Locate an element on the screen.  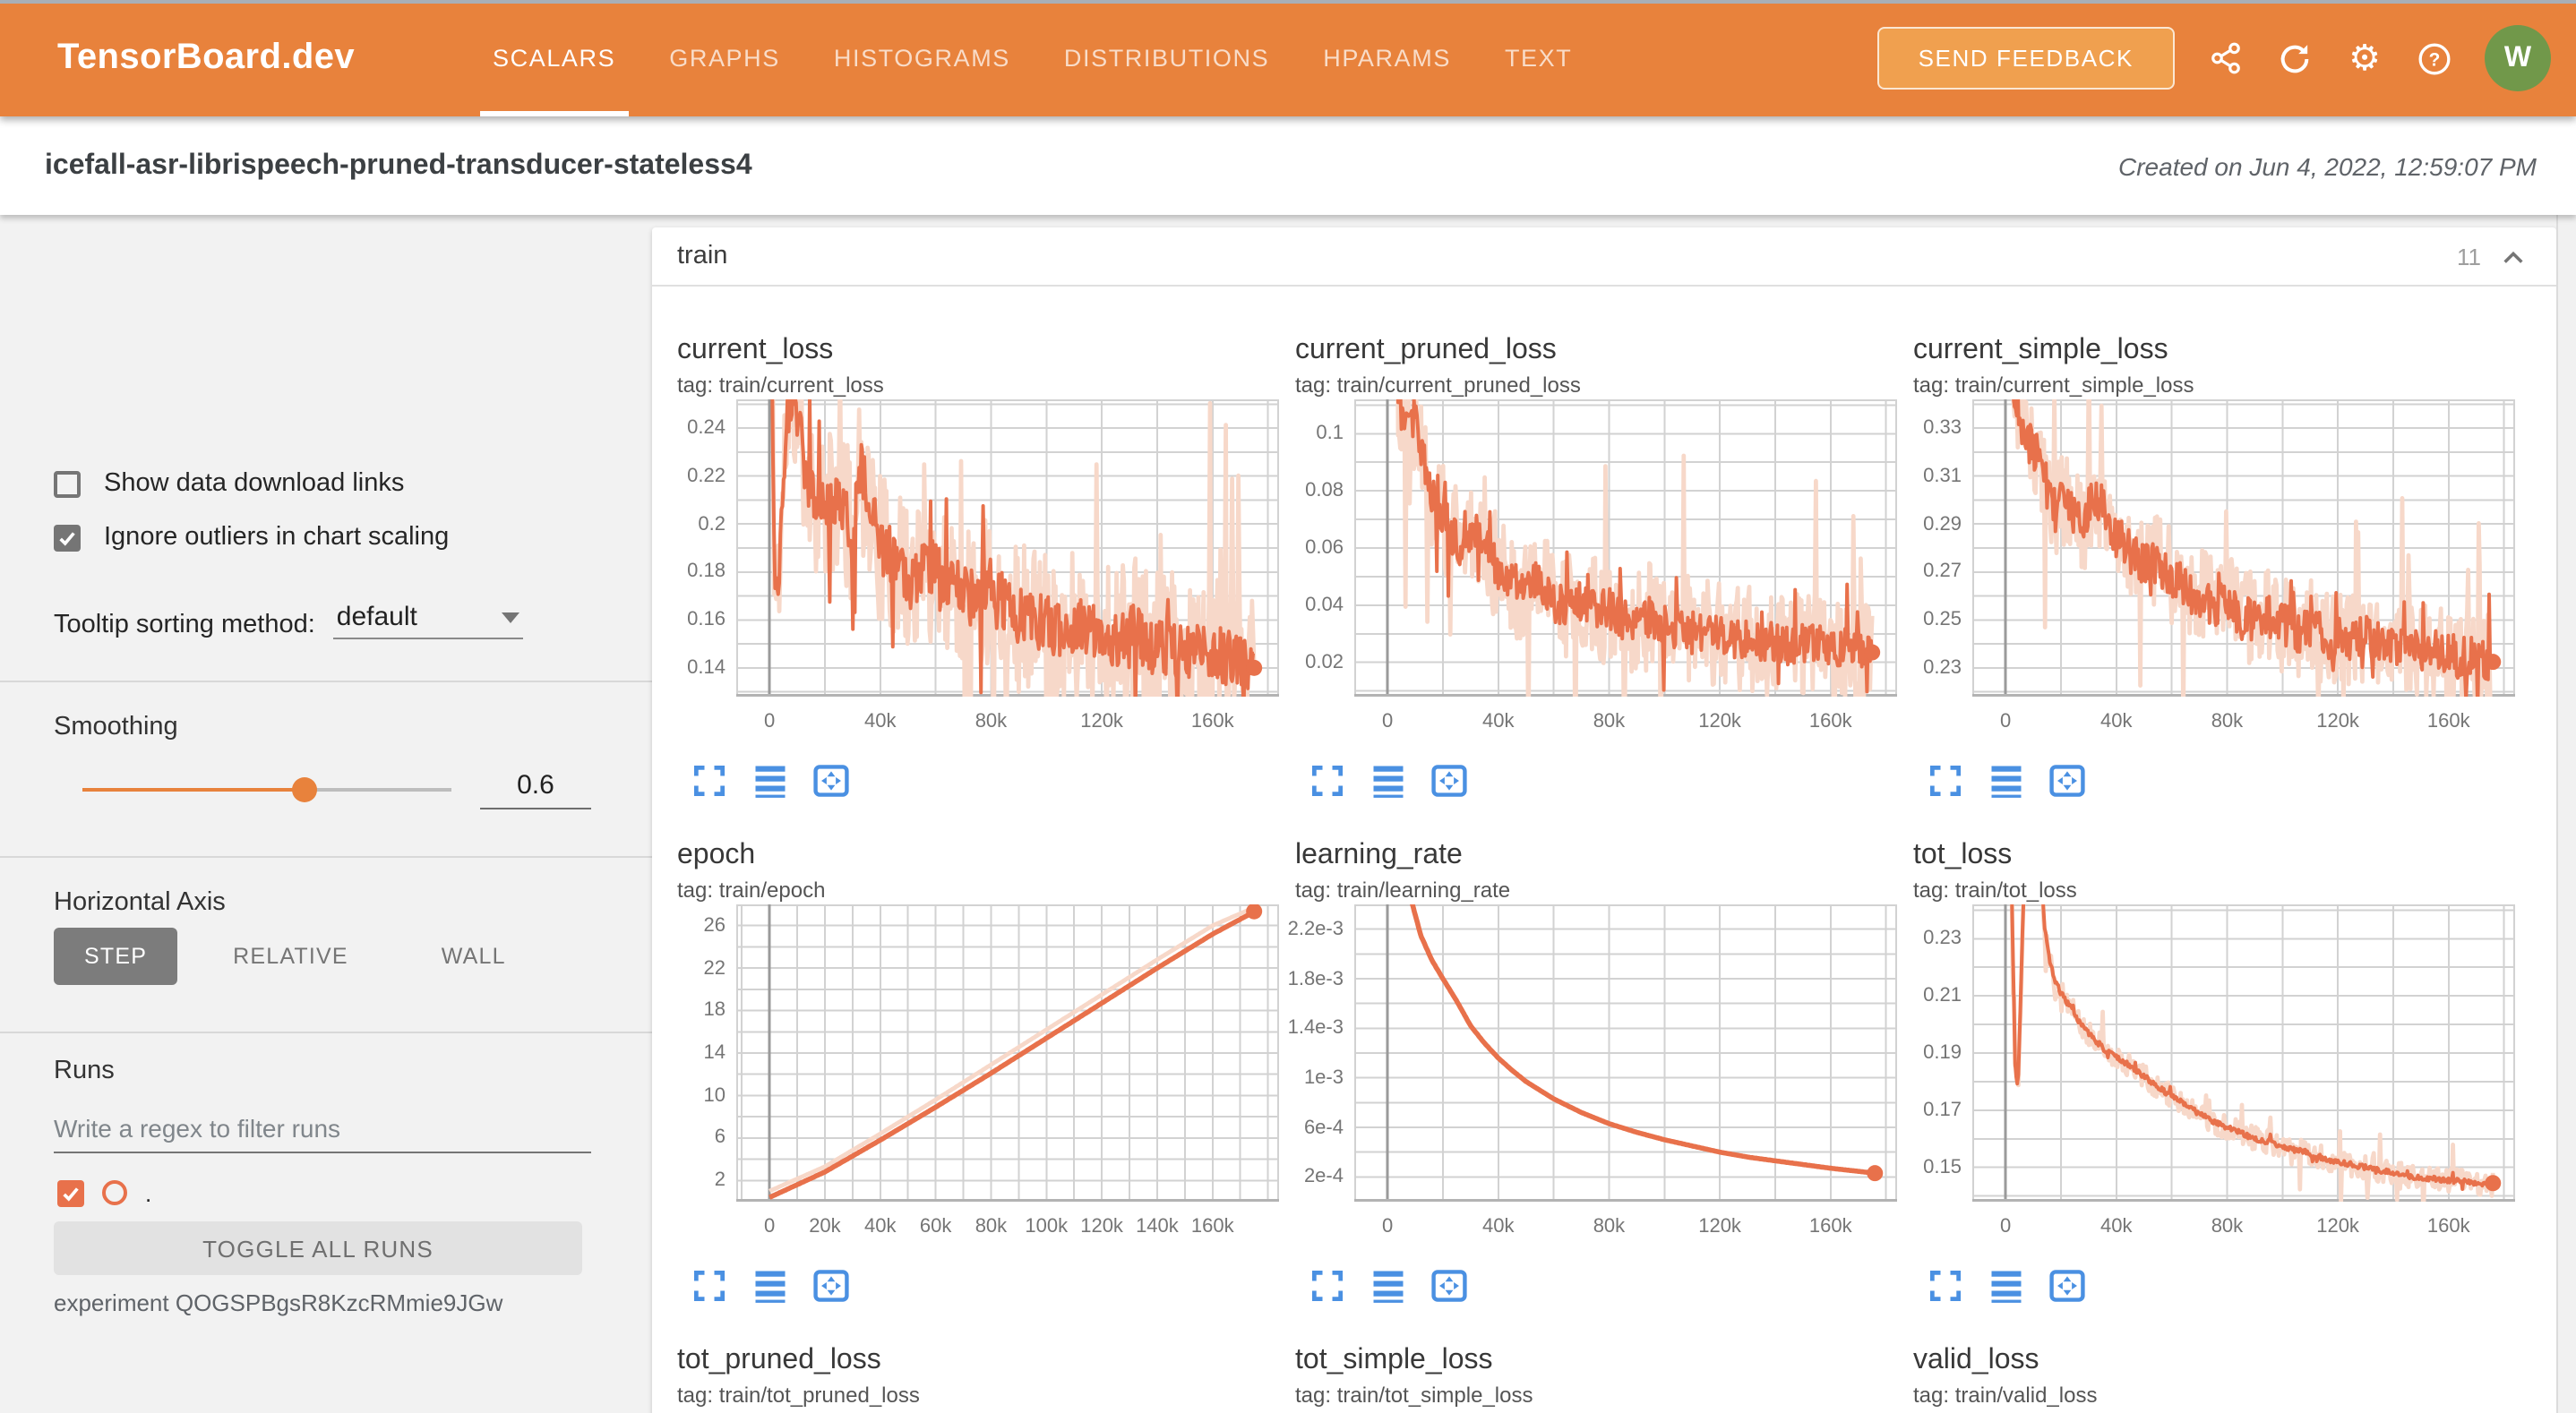
checkbox-unchecked-icon is located at coordinates (67, 483).